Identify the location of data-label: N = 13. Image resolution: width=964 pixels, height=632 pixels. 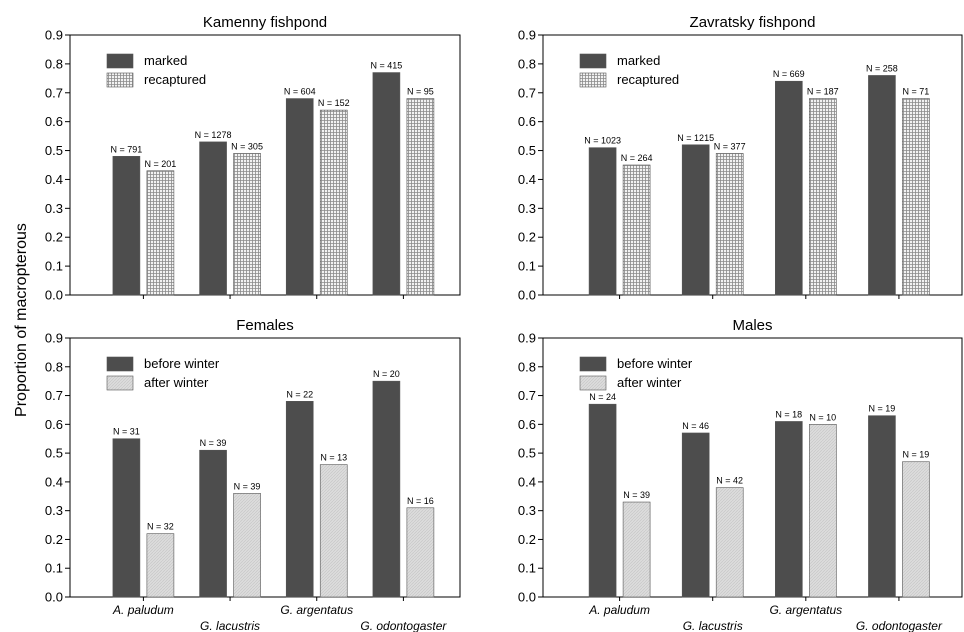
(333, 458).